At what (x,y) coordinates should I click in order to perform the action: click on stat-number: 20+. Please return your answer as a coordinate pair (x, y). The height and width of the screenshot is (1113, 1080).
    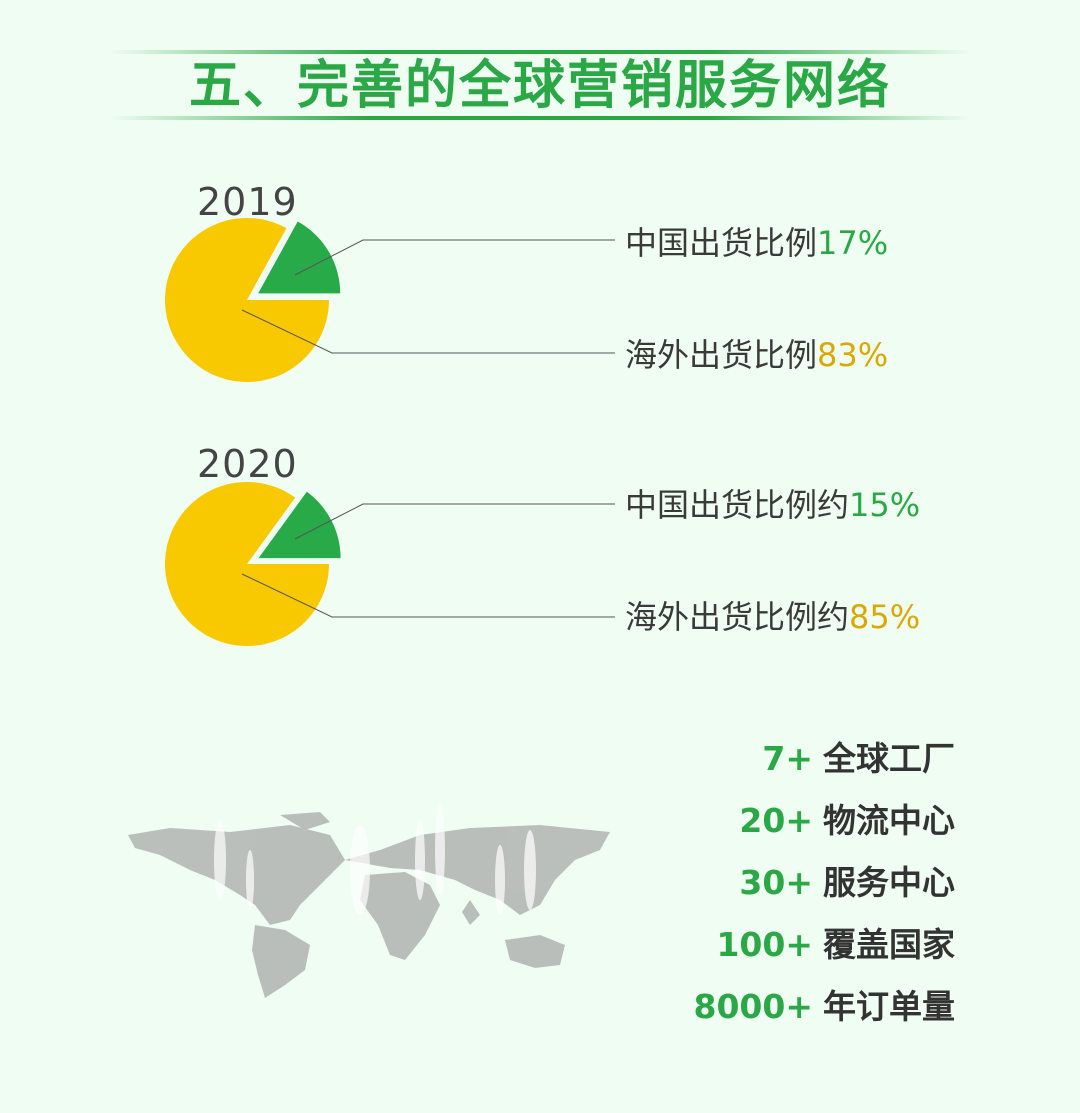
    Looking at the image, I should click on (776, 820).